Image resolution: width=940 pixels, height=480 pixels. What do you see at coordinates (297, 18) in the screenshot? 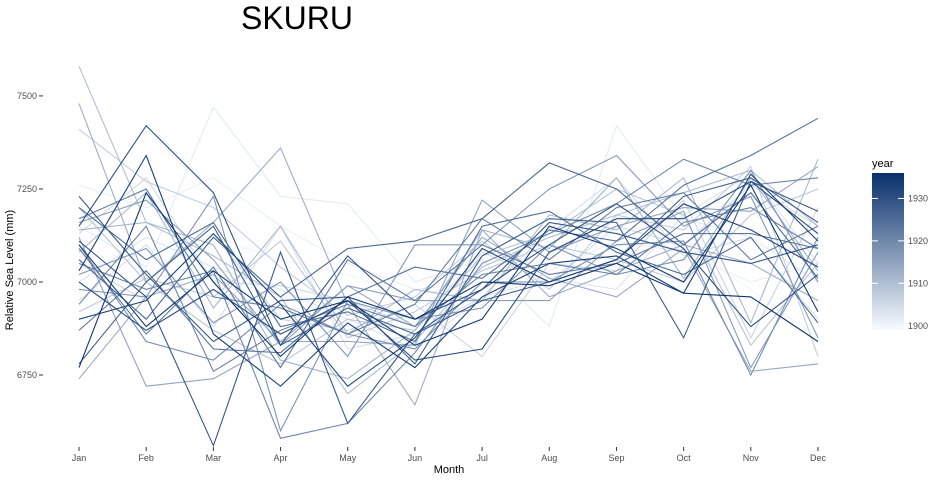
I see `chart-title: SKURU` at bounding box center [297, 18].